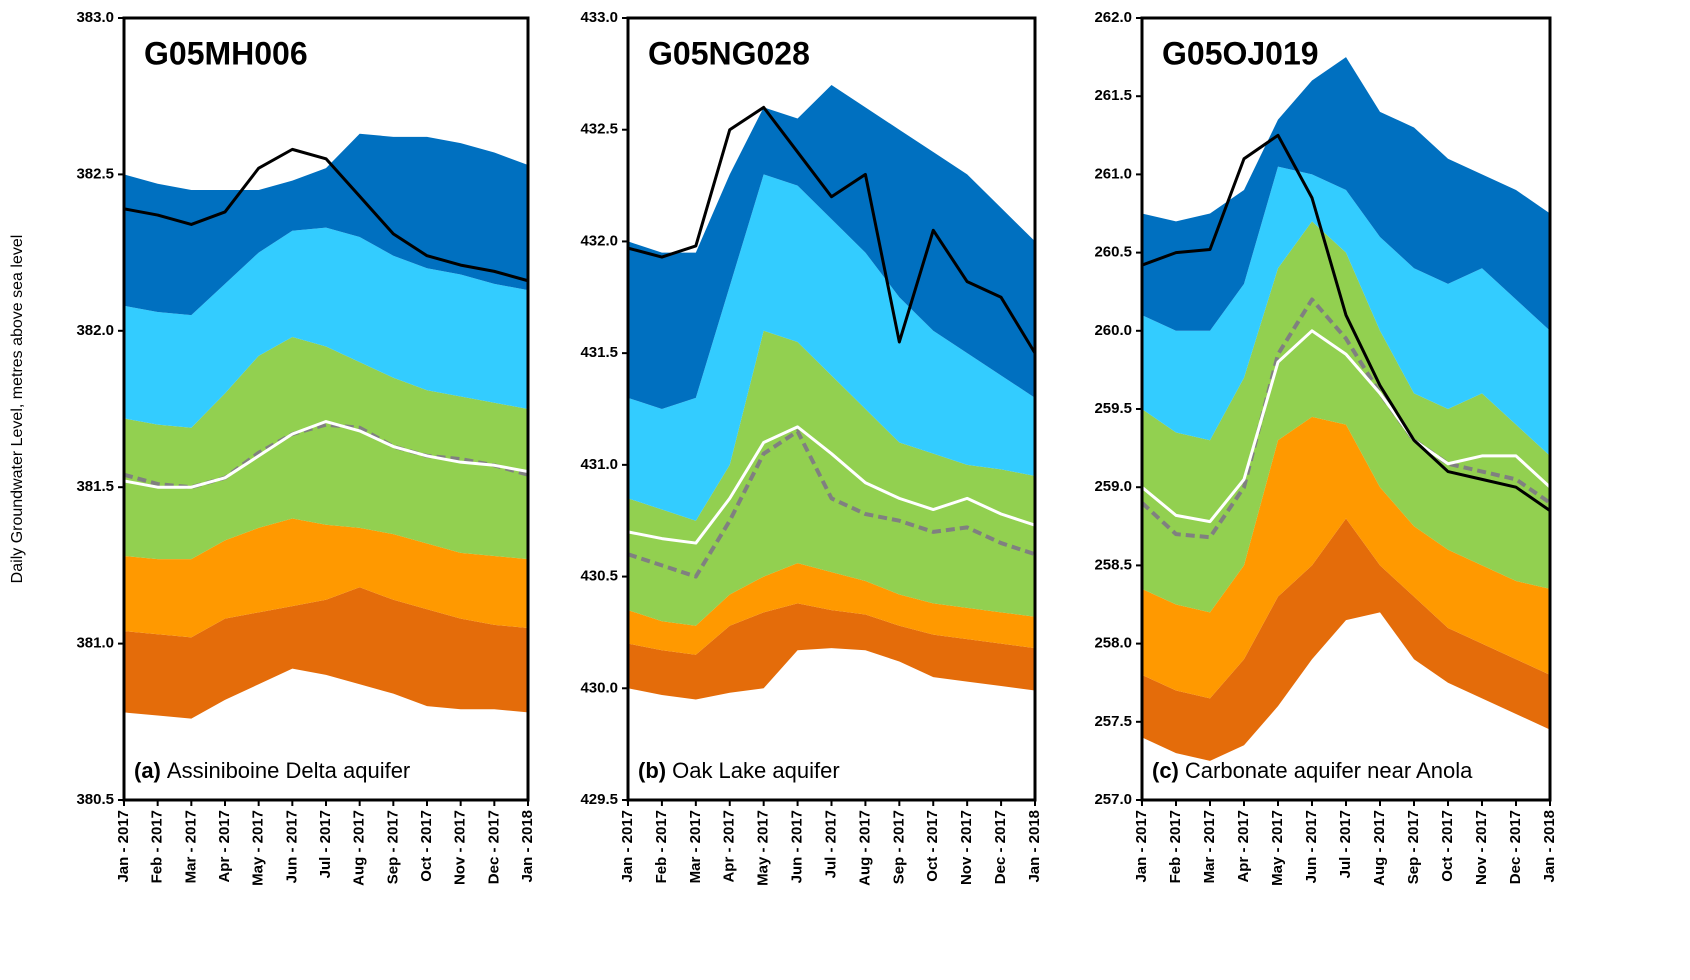 This screenshot has width=1690, height=980. Describe the element at coordinates (599, 687) in the screenshot. I see `y-tick-label: 430.0` at that location.